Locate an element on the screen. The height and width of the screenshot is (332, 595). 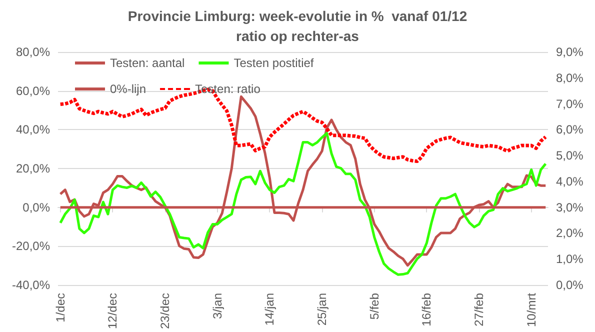
x-tick-label: 1/dec is located at coordinates (60, 307).